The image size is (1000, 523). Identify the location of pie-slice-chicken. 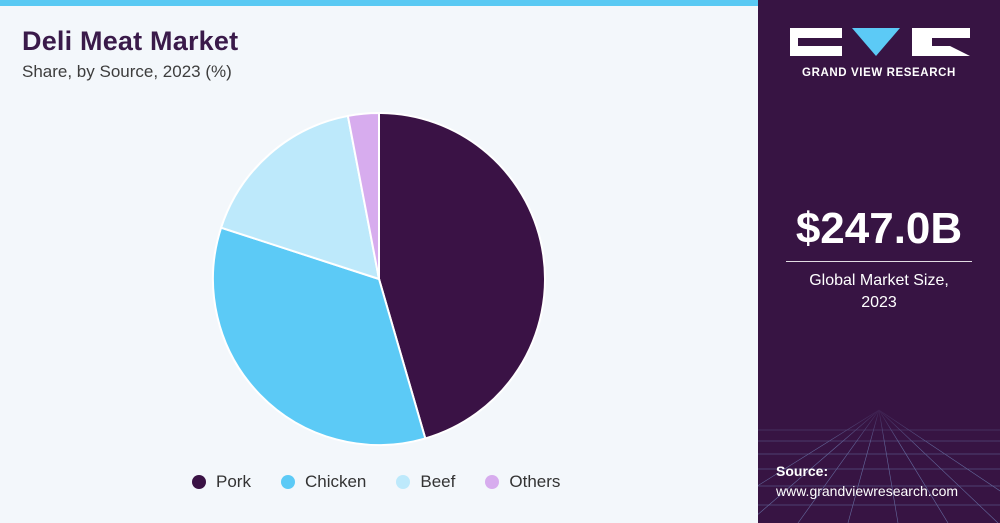
(319, 336).